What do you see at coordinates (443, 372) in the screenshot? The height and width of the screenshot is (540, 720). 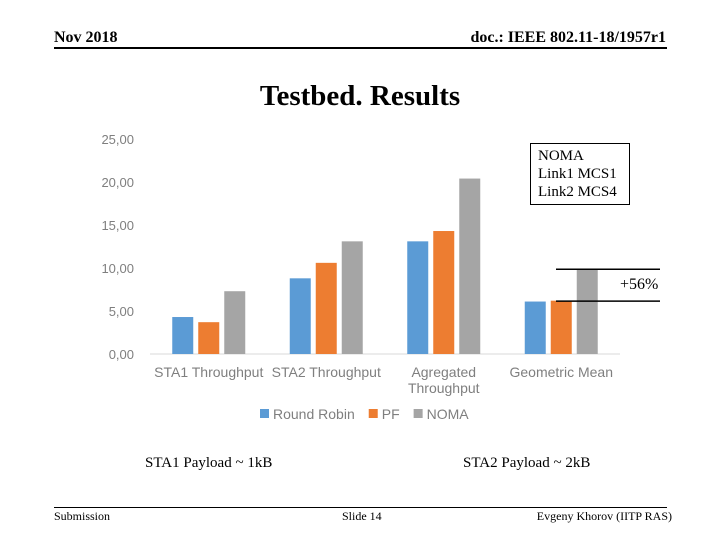 I see `x-category-label: Agregated` at bounding box center [443, 372].